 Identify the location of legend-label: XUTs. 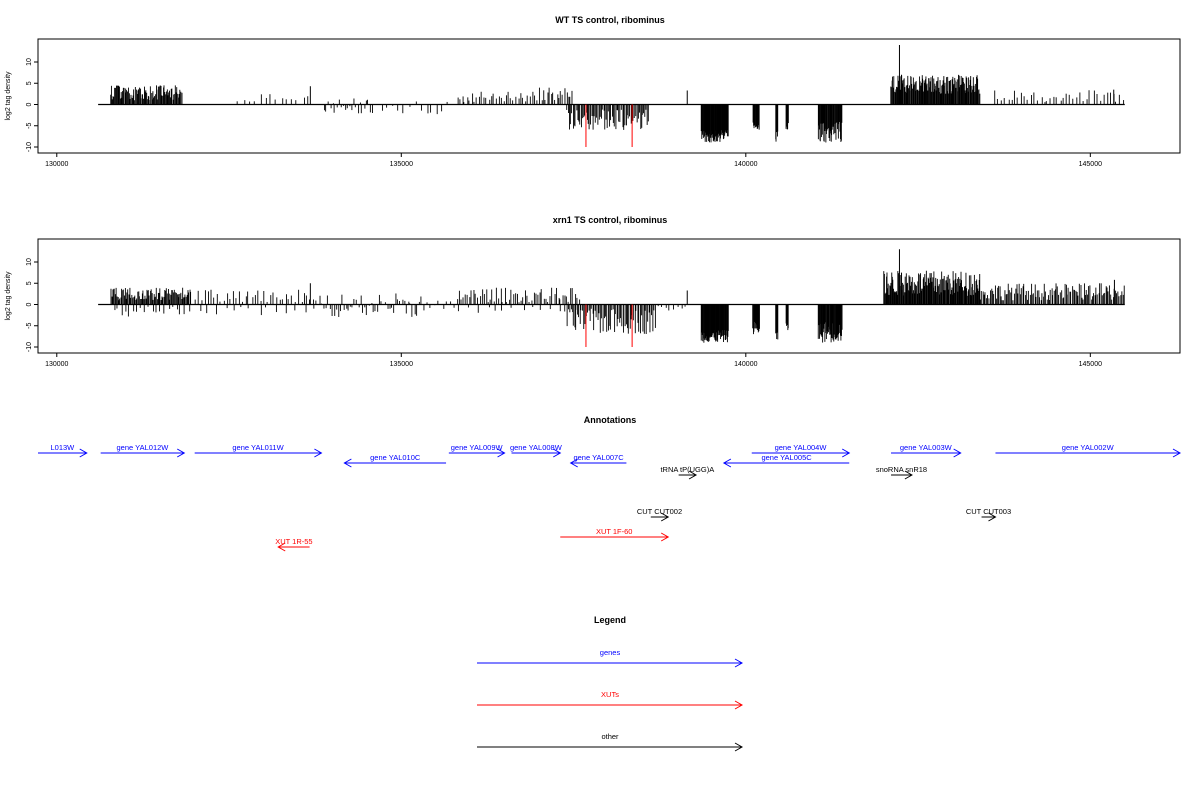
(610, 694).